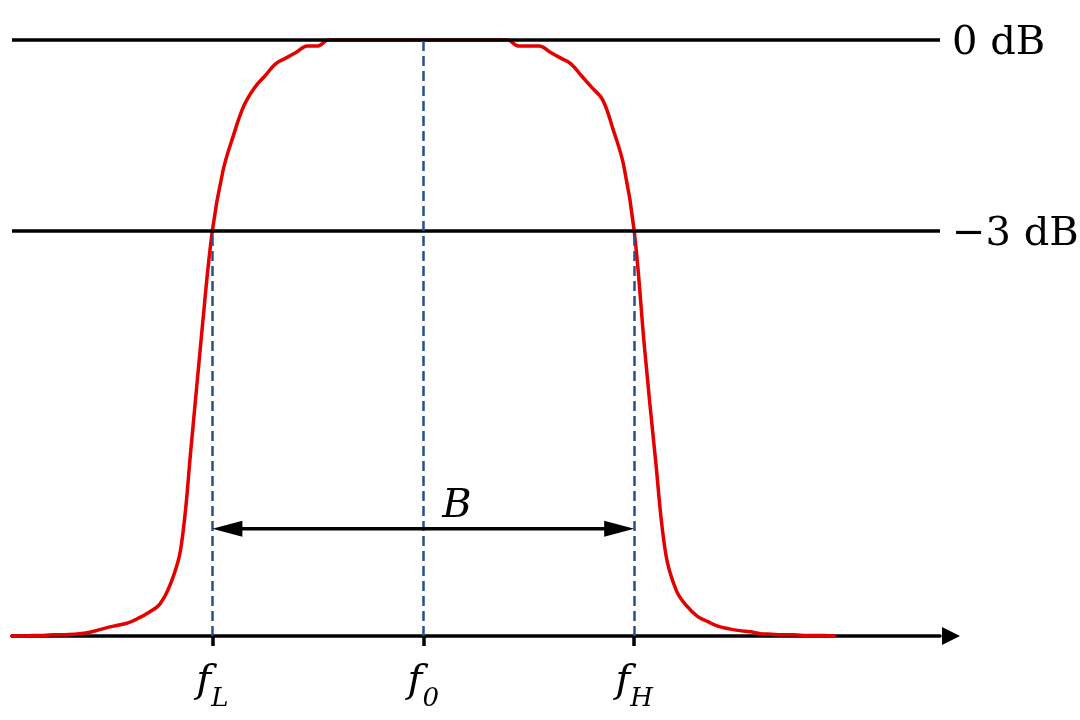 The height and width of the screenshot is (720, 1080). What do you see at coordinates (1015, 230) in the screenshot?
I see `ref-line-label: −3 dB` at bounding box center [1015, 230].